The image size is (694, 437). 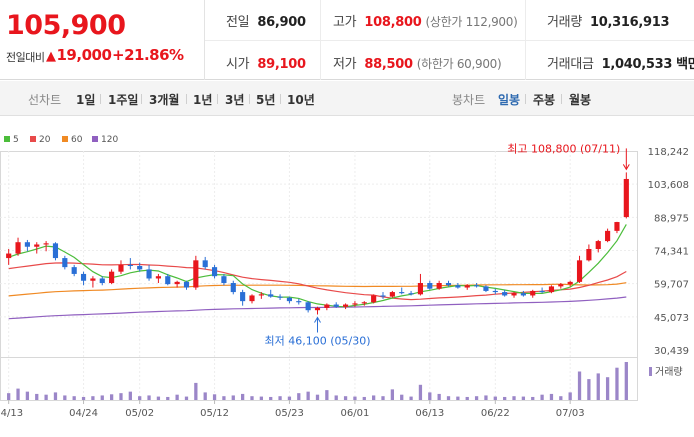 I want to click on tab-10y: 10년, so click(x=301, y=100).